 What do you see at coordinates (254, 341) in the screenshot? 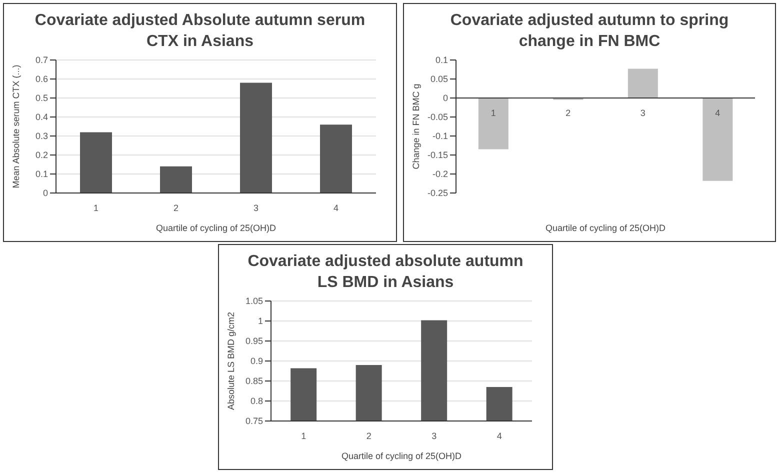
I see `y-tick-label: 0.95` at bounding box center [254, 341].